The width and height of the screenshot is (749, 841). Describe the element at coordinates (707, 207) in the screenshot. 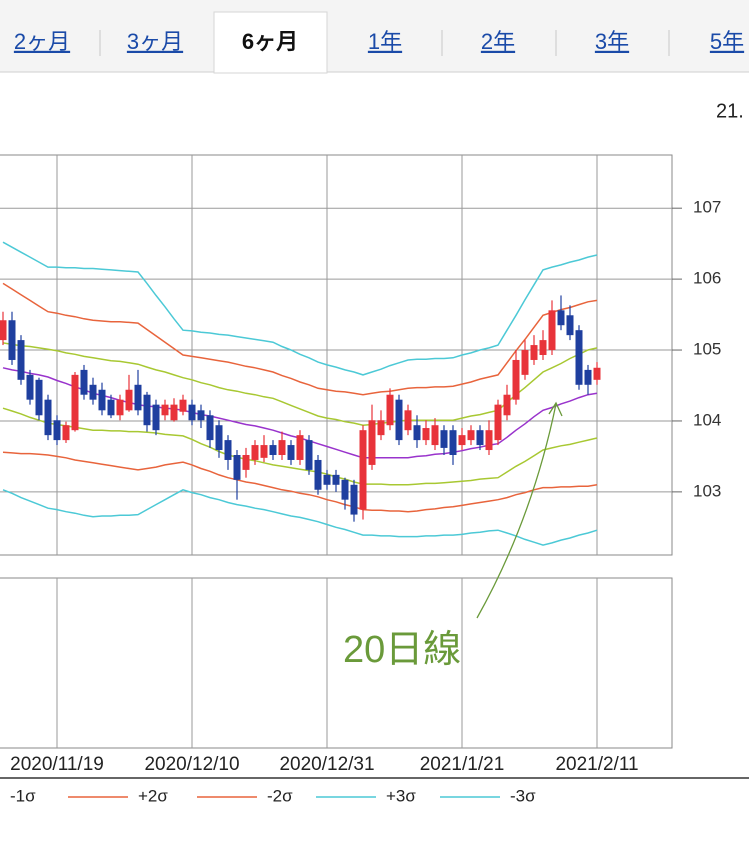

I see `y-tick-label: 107` at that location.